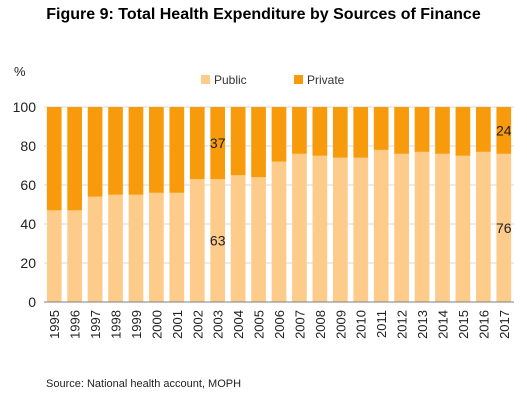 This screenshot has width=527, height=401. What do you see at coordinates (504, 324) in the screenshot?
I see `x-tick-label: 2017` at bounding box center [504, 324].